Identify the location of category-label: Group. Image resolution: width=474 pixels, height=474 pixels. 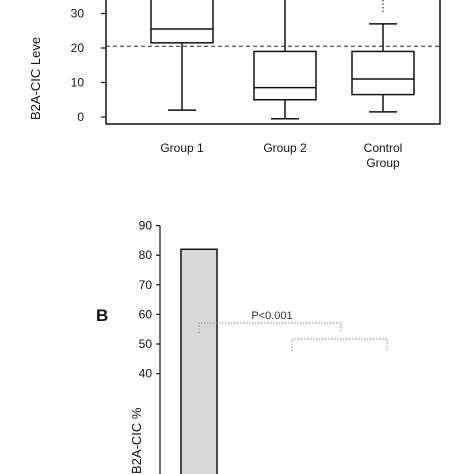
(383, 163).